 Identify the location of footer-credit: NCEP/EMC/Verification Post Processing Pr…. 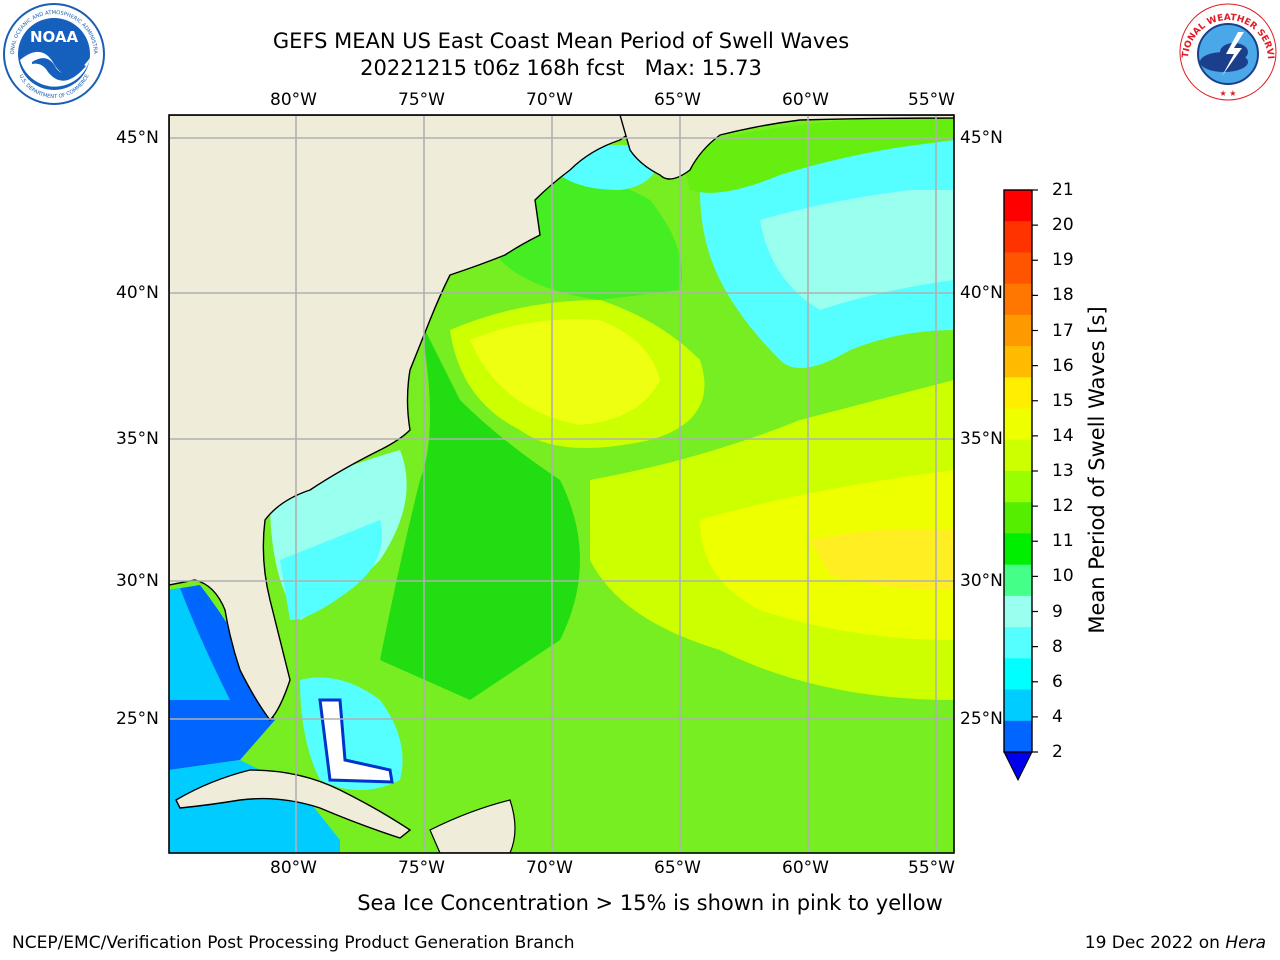
(293, 943).